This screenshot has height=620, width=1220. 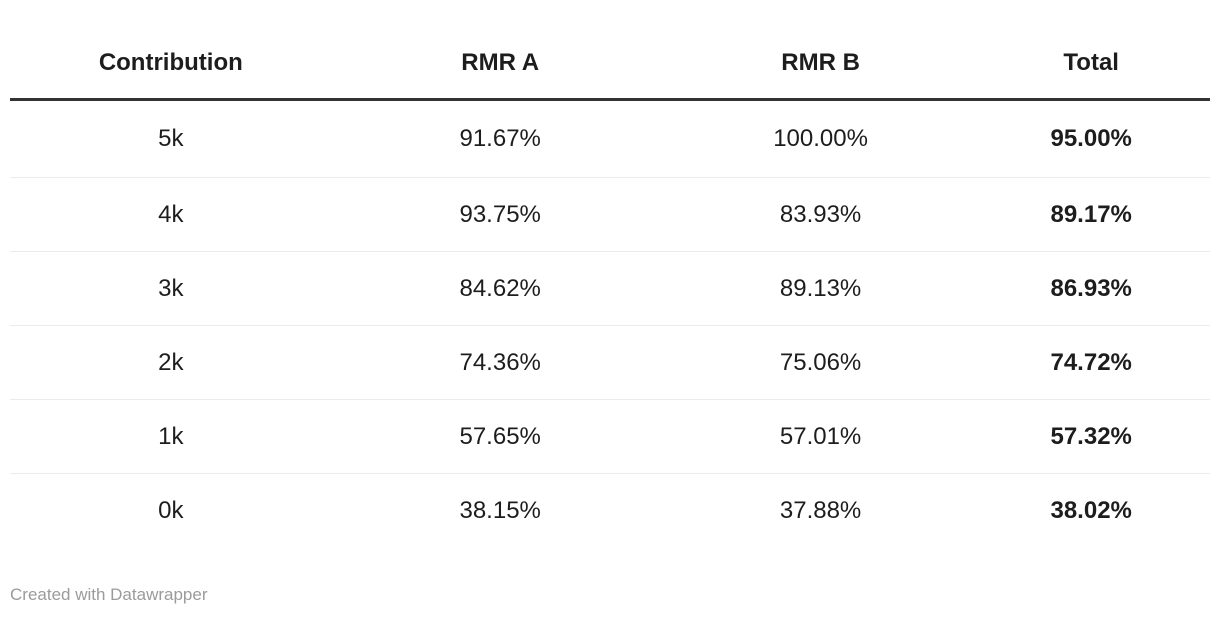 What do you see at coordinates (820, 138) in the screenshot?
I see `value-cell: 100.00%` at bounding box center [820, 138].